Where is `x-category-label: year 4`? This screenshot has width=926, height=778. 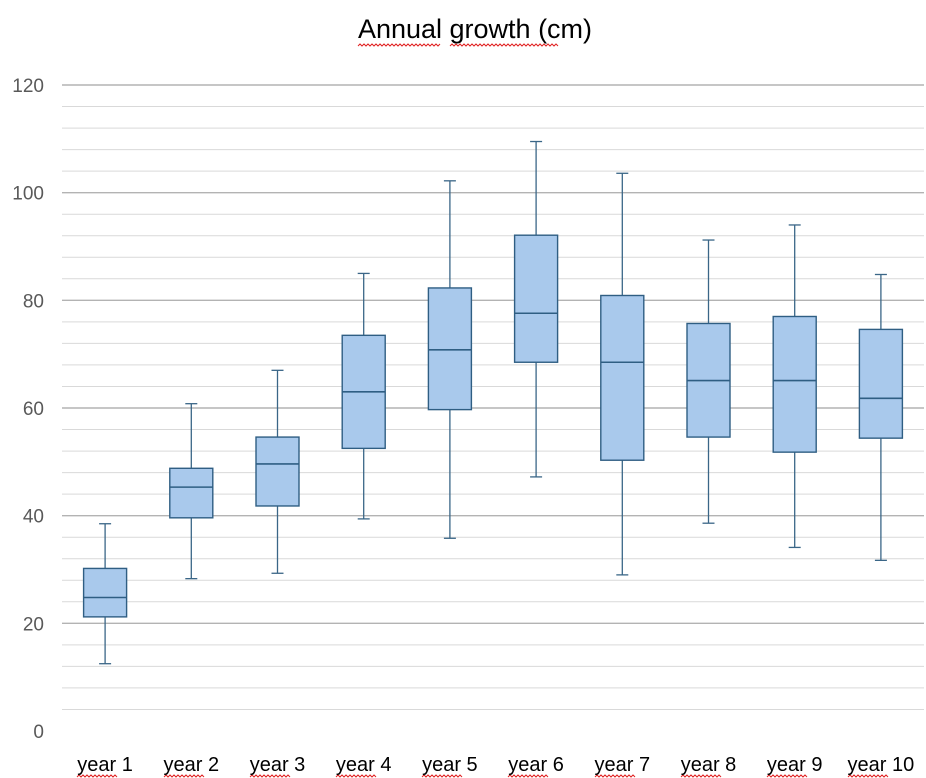
x-category-label: year 4 is located at coordinates (364, 765).